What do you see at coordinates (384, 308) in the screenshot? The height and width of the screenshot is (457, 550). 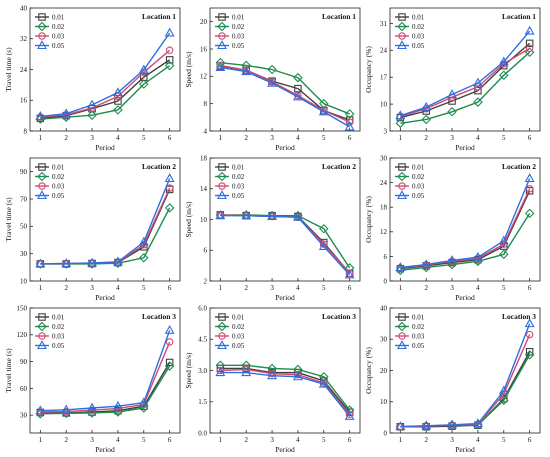 I see `y-tick-label: 40` at bounding box center [384, 308].